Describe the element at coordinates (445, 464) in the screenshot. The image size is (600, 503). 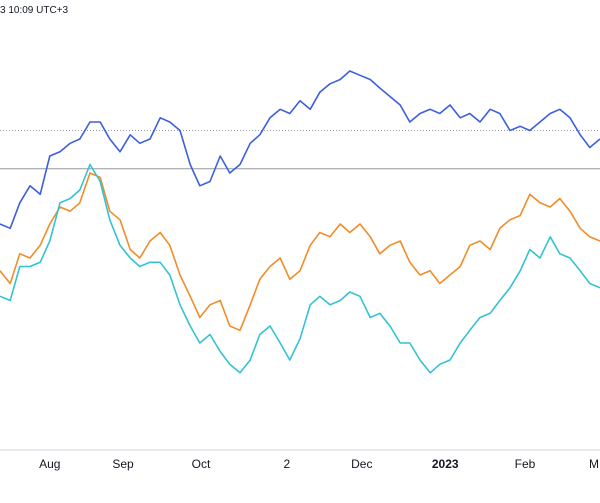
I see `x-tick-label: 2023` at that location.